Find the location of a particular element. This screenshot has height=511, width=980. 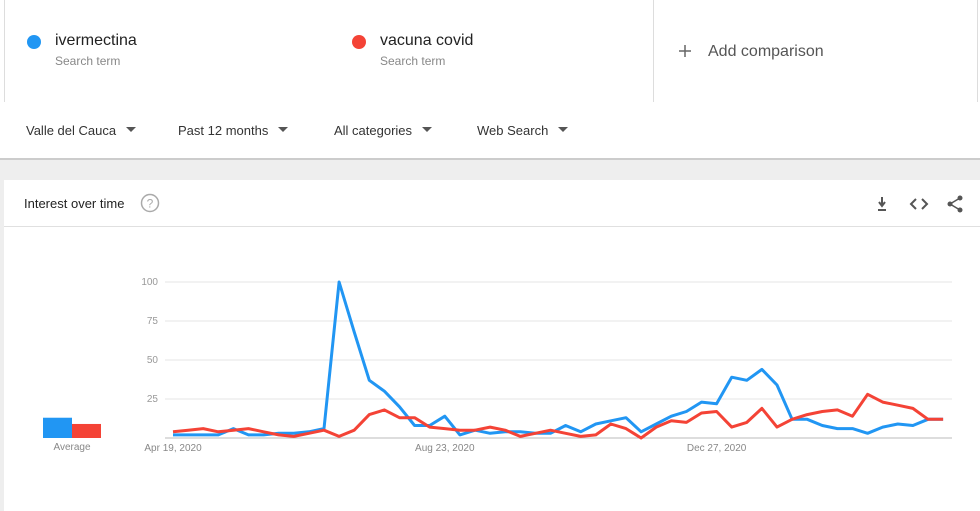

y-tick-label: 100 is located at coordinates (149, 282).